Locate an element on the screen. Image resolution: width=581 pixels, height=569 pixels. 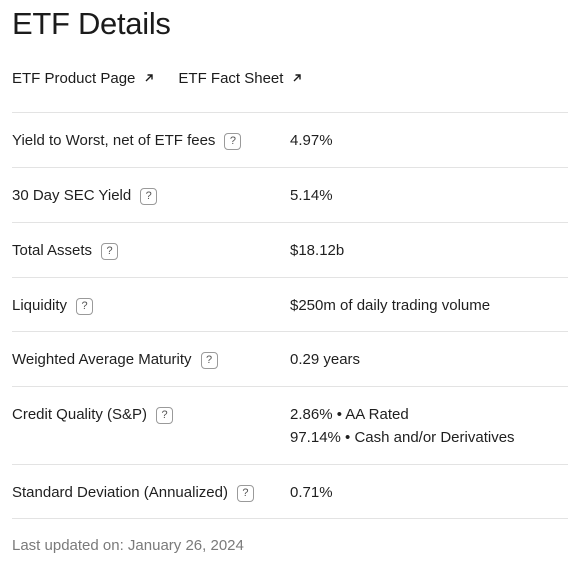
wam-value: 0.29 years is located at coordinates (325, 359).